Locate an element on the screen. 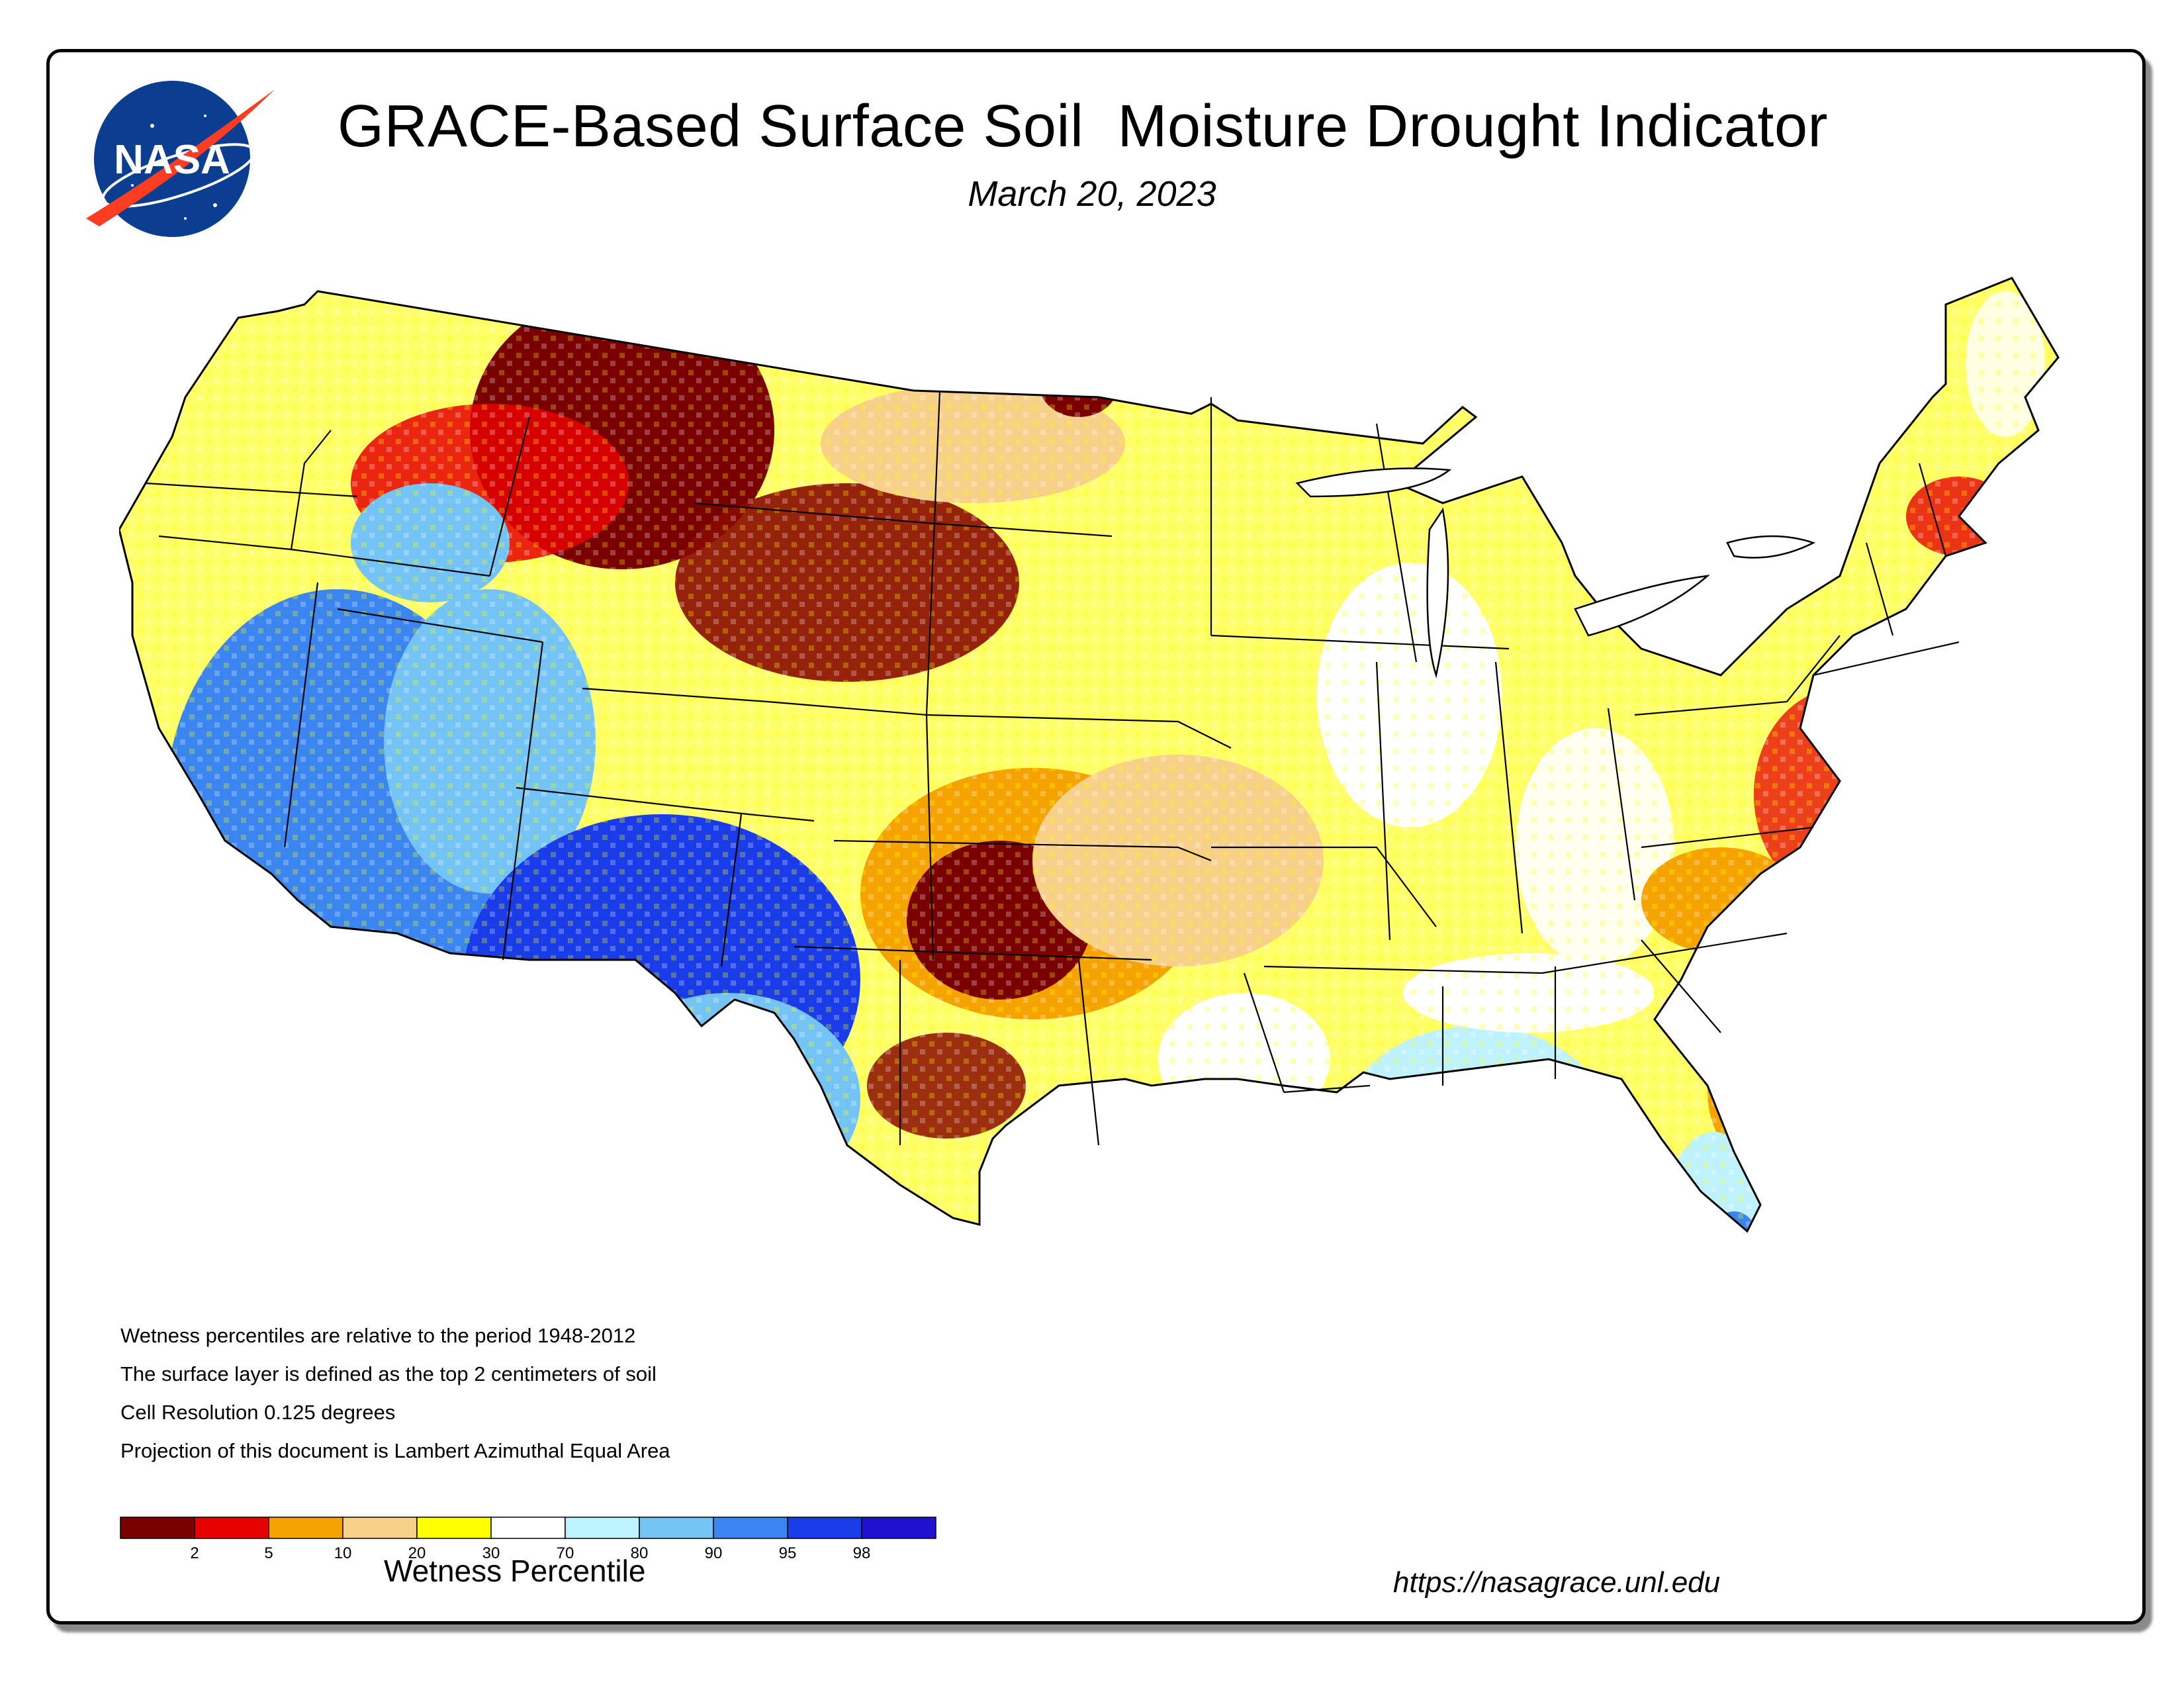 The image size is (2184, 1688). svg-text: NASA is located at coordinates (172, 160).